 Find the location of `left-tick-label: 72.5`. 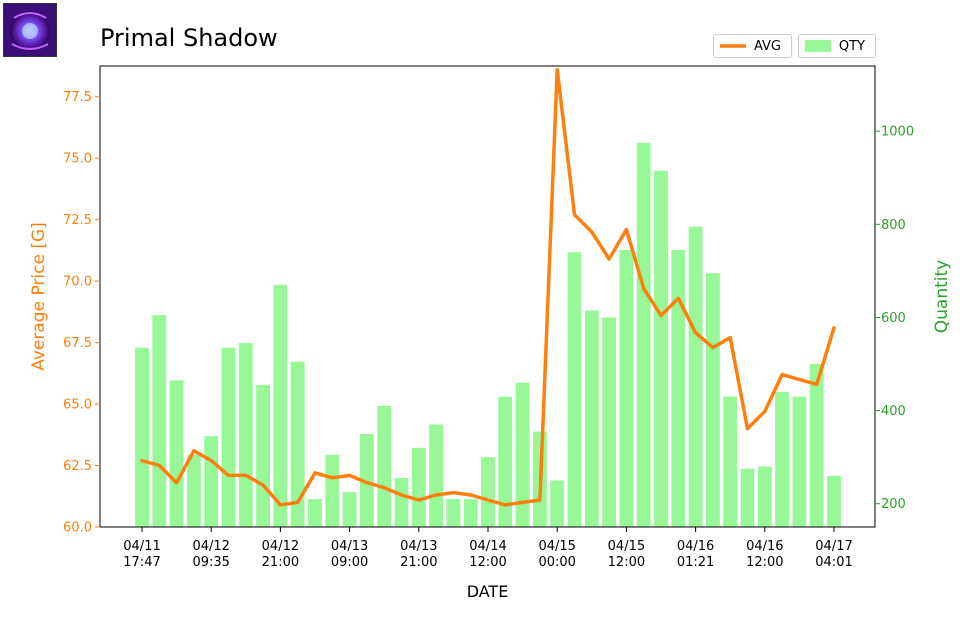

left-tick-label: 72.5 is located at coordinates (77, 220).